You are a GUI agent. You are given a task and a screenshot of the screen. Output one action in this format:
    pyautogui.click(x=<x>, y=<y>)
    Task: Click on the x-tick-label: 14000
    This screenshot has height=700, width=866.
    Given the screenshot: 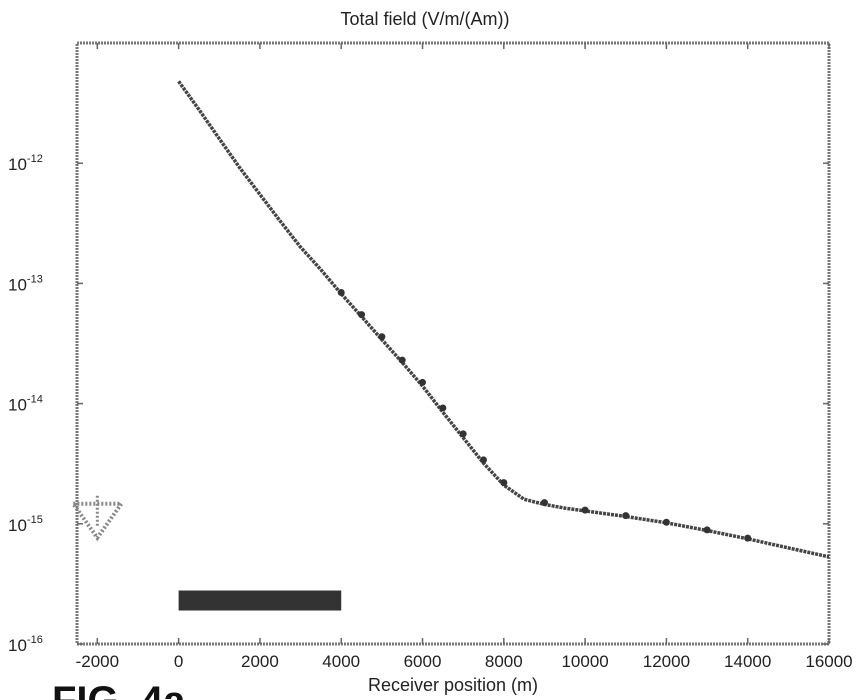 What is the action you would take?
    pyautogui.click(x=747, y=661)
    